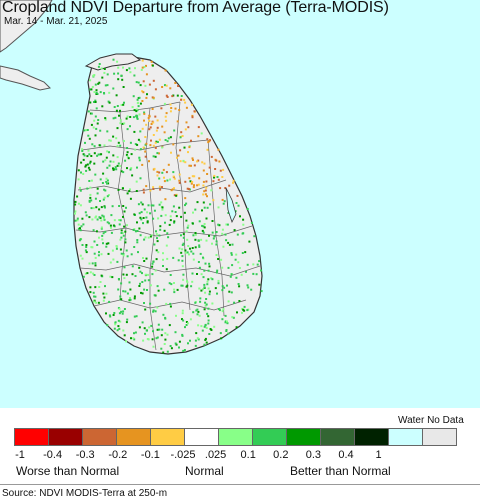  I want to click on legend-tick-label: 0.2, so click(281, 455).